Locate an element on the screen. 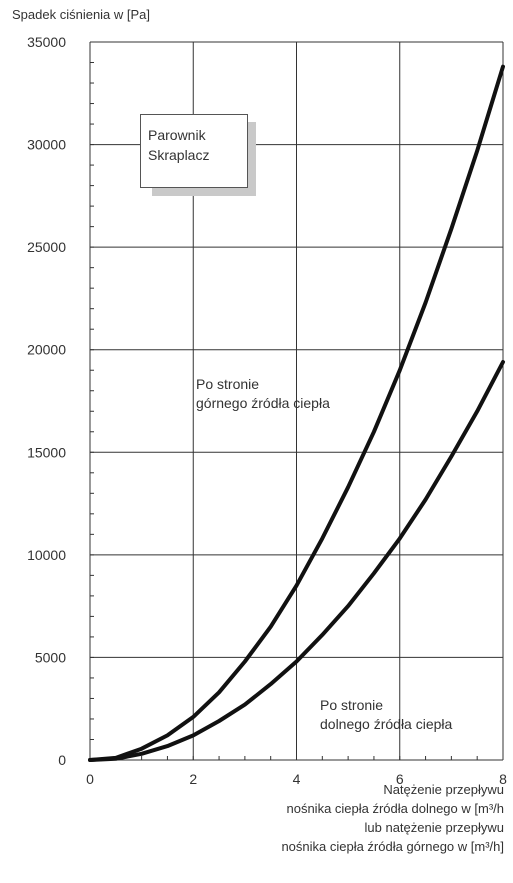 The image size is (513, 883). x-axis-label-line3: lub natężenie przepływu is located at coordinates (434, 827).